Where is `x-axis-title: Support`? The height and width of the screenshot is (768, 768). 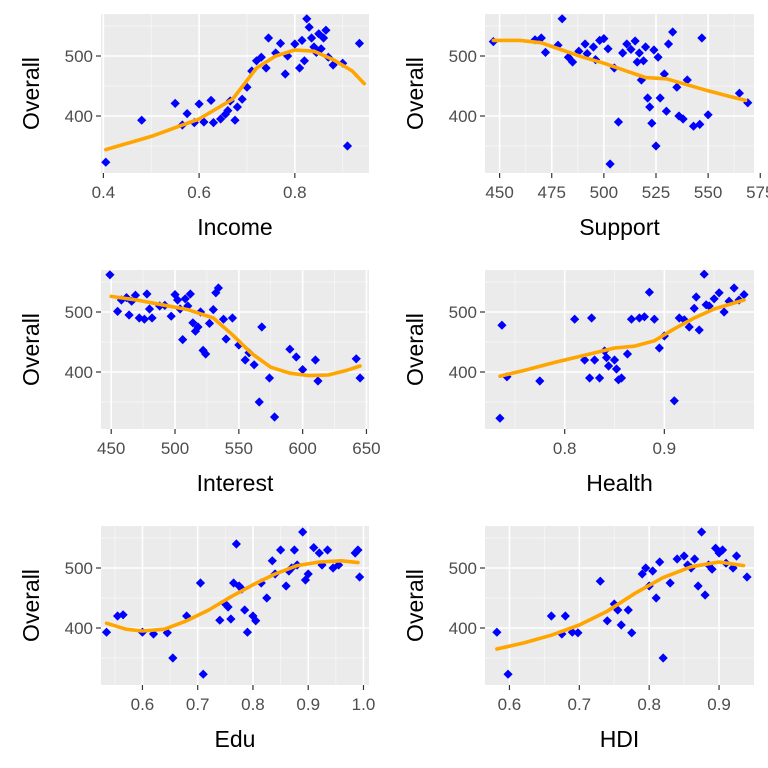 x-axis-title: Support is located at coordinates (619, 227).